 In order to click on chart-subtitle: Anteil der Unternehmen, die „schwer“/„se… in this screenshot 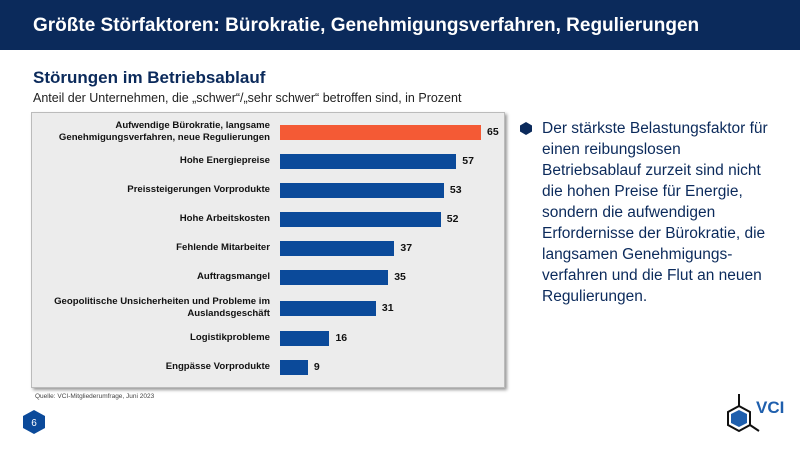, I will do `click(247, 98)`.